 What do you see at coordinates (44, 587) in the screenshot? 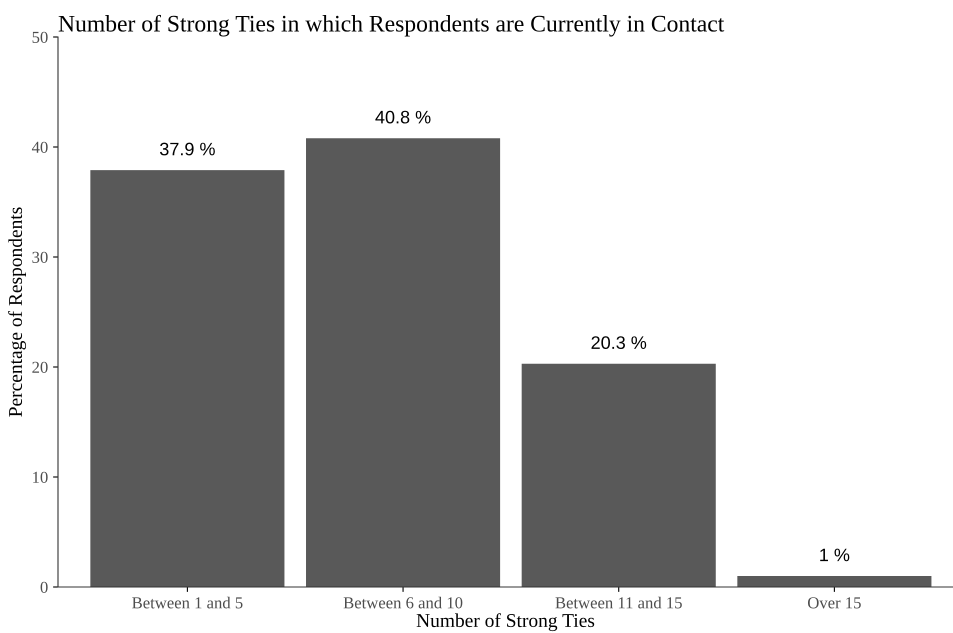
I see `y-tick-label: 0` at bounding box center [44, 587].